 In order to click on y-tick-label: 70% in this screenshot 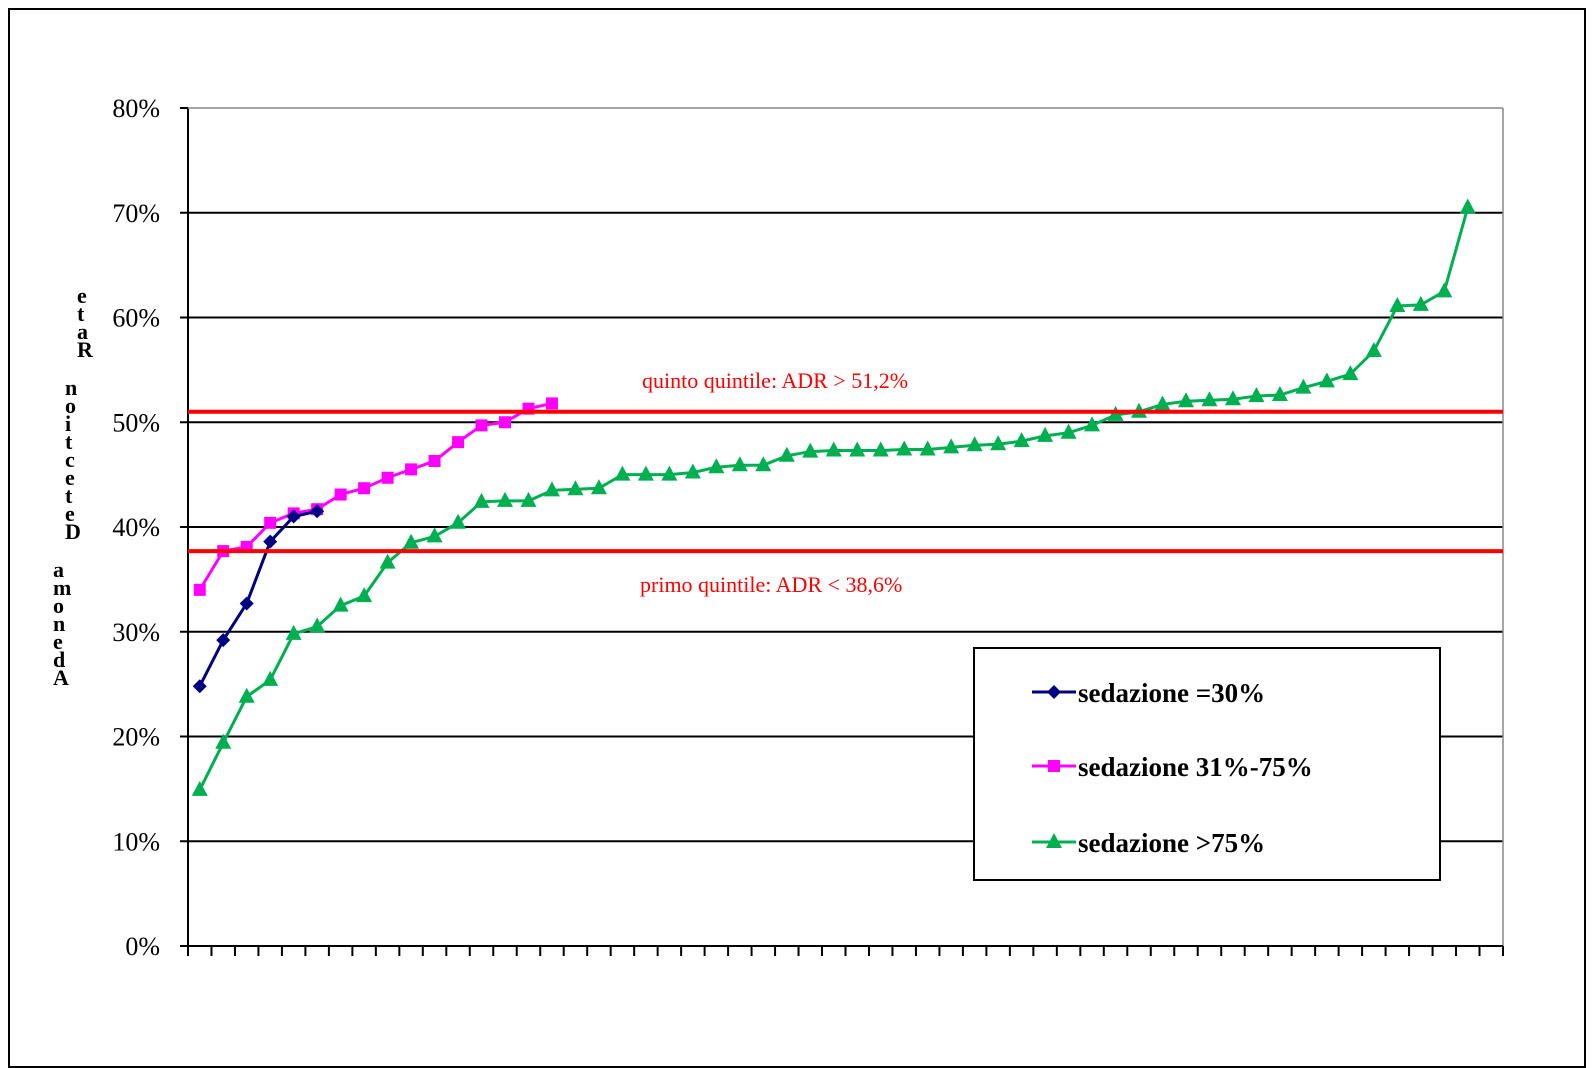, I will do `click(136, 213)`.